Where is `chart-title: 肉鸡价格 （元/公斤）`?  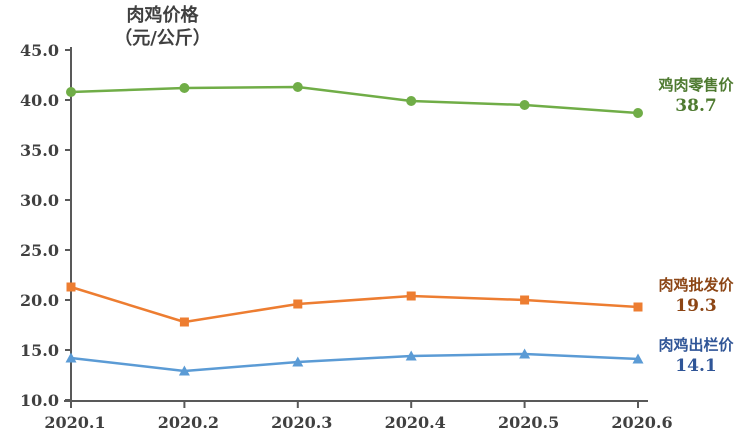 chart-title: 肉鸡价格 （元/公斤） is located at coordinates (162, 27).